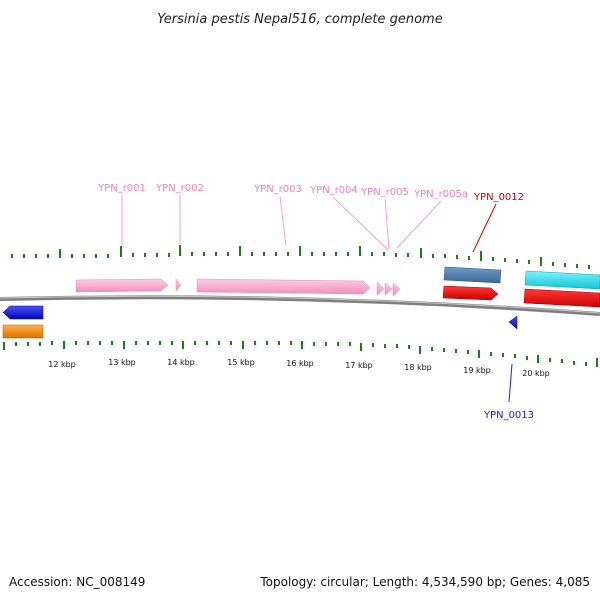 This screenshot has height=600, width=600. What do you see at coordinates (77, 582) in the screenshot?
I see `accession-text: Accession: NC_008149` at bounding box center [77, 582].